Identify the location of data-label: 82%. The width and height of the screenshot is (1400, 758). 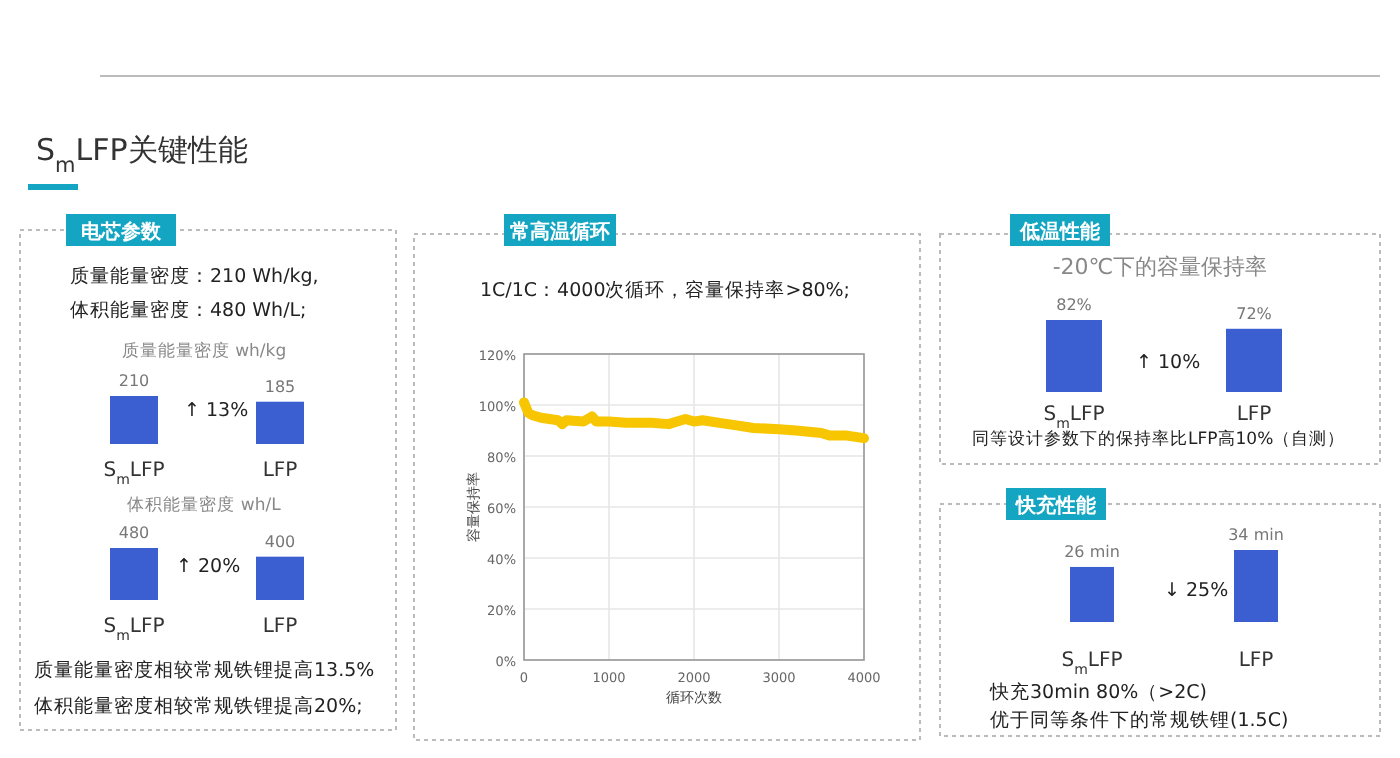
(1074, 305).